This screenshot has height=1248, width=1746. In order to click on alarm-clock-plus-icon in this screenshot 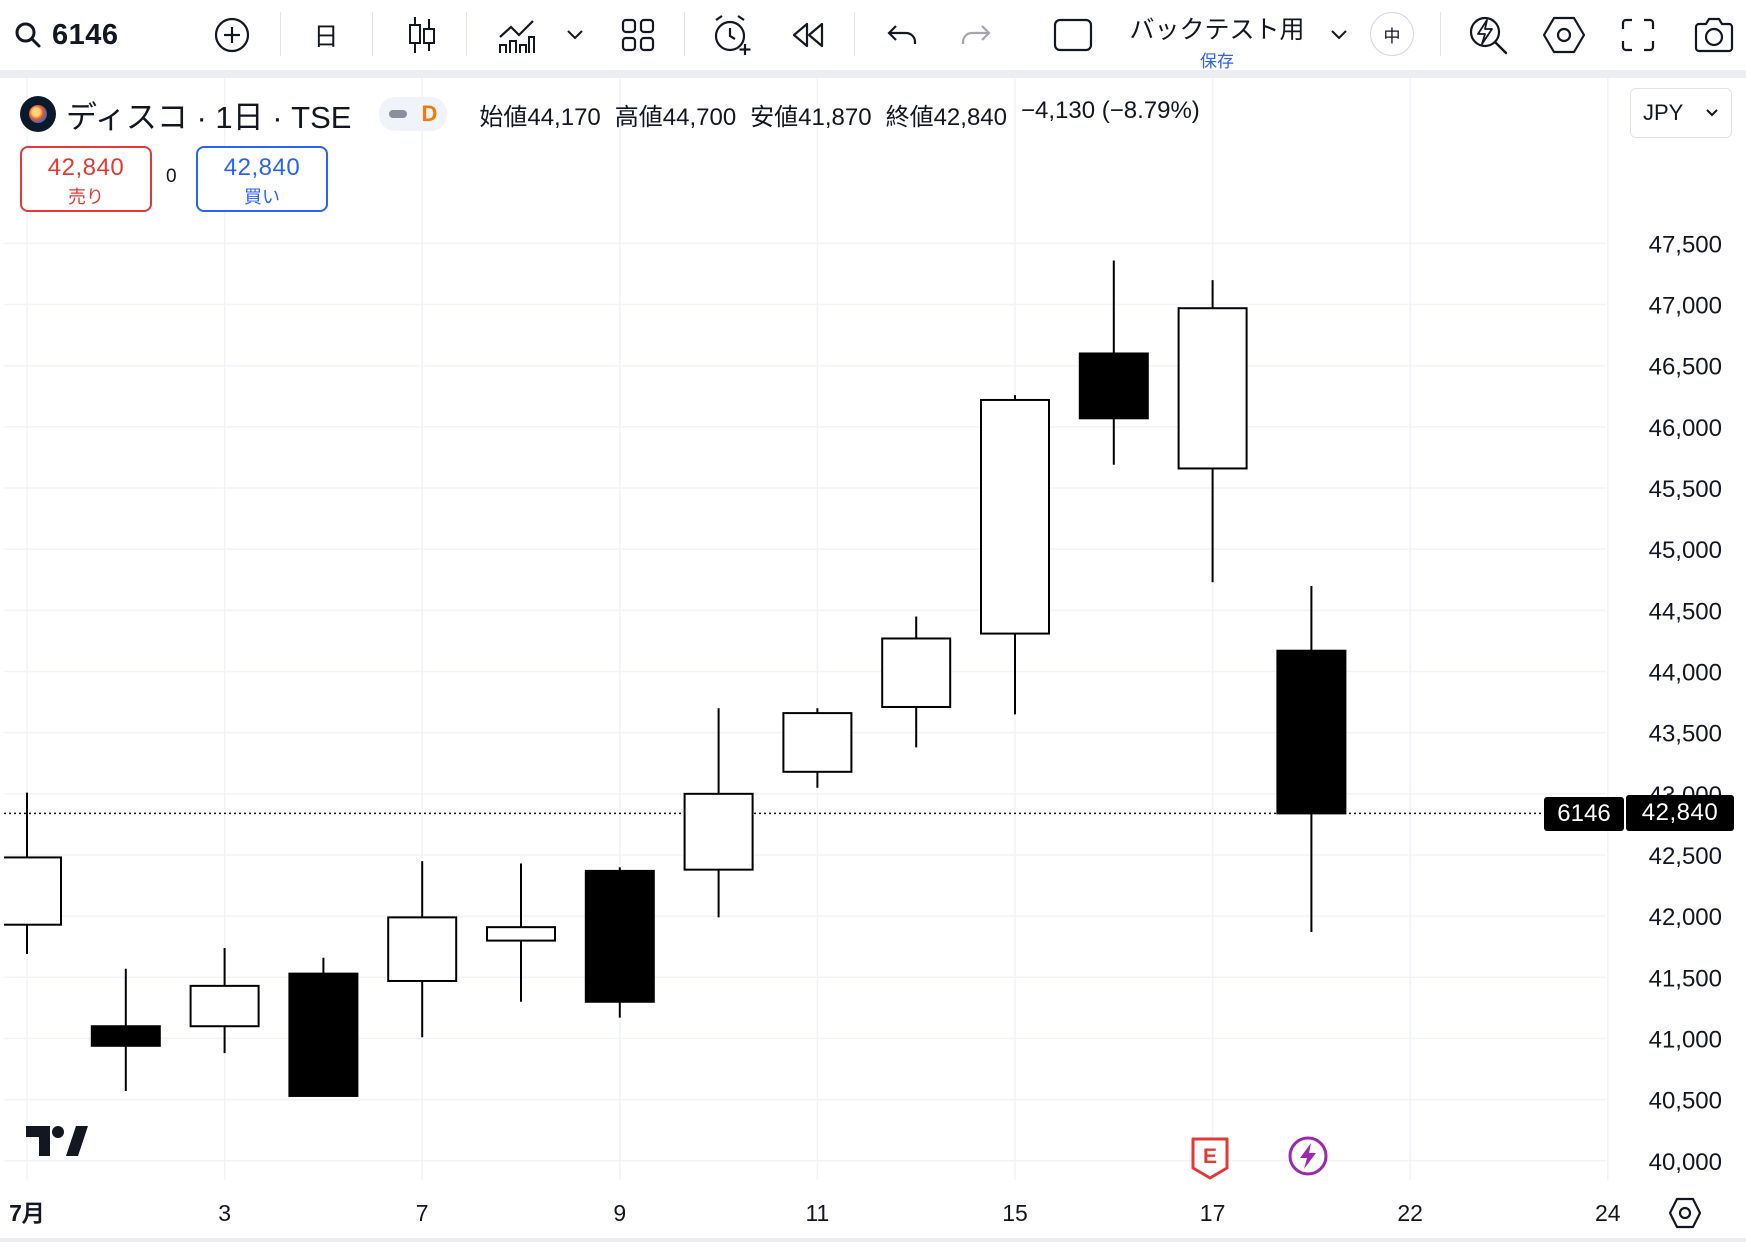, I will do `click(732, 35)`.